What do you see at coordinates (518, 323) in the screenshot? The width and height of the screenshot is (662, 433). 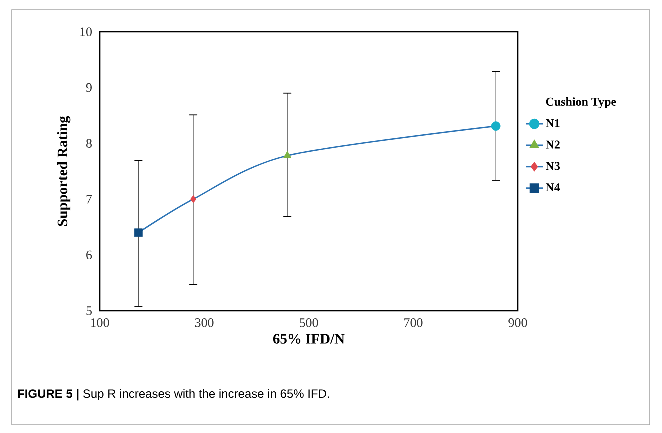 I see `x-tick-label: 900` at bounding box center [518, 323].